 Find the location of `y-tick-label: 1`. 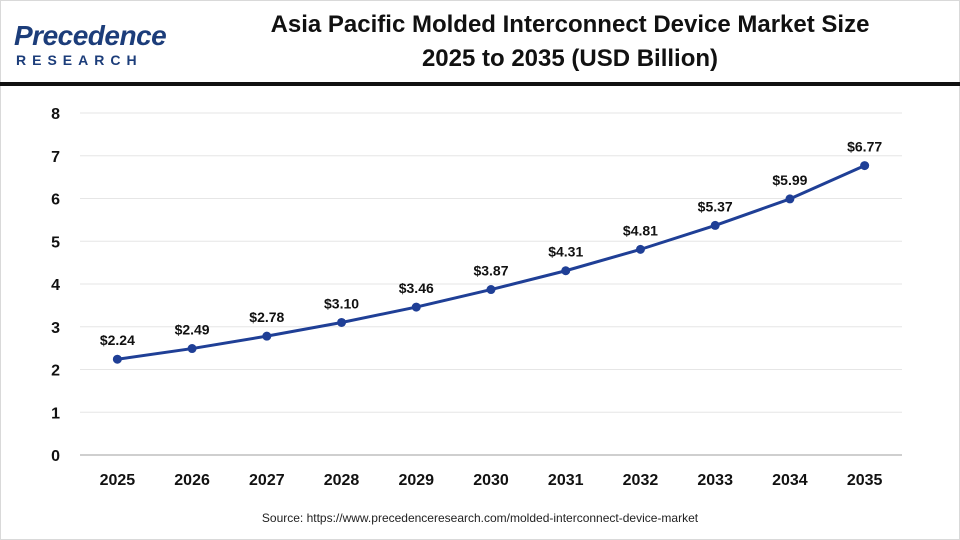

y-tick-label: 1 is located at coordinates (55, 413).